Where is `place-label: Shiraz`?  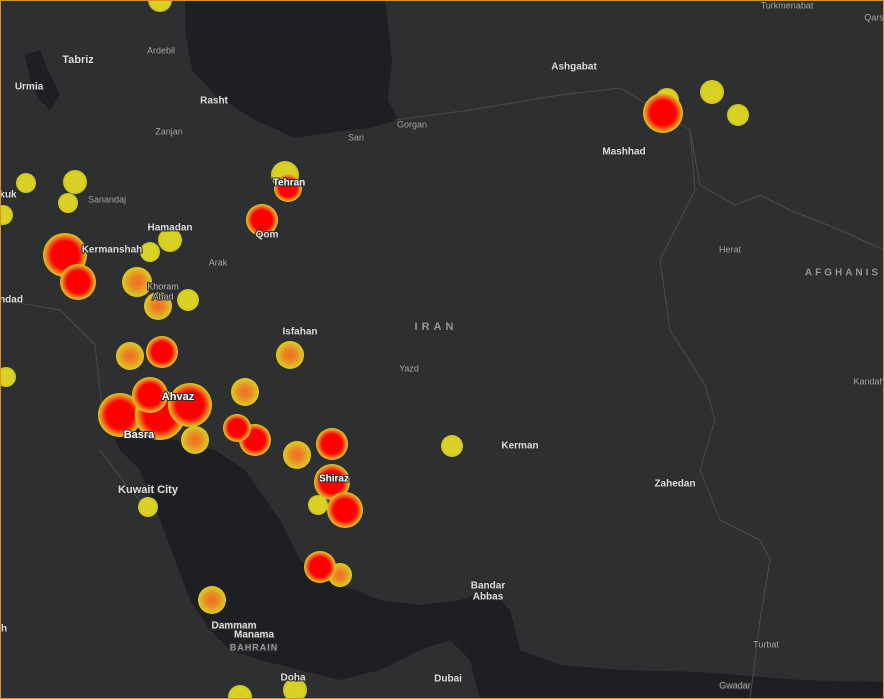
place-label: Shiraz is located at coordinates (334, 479).